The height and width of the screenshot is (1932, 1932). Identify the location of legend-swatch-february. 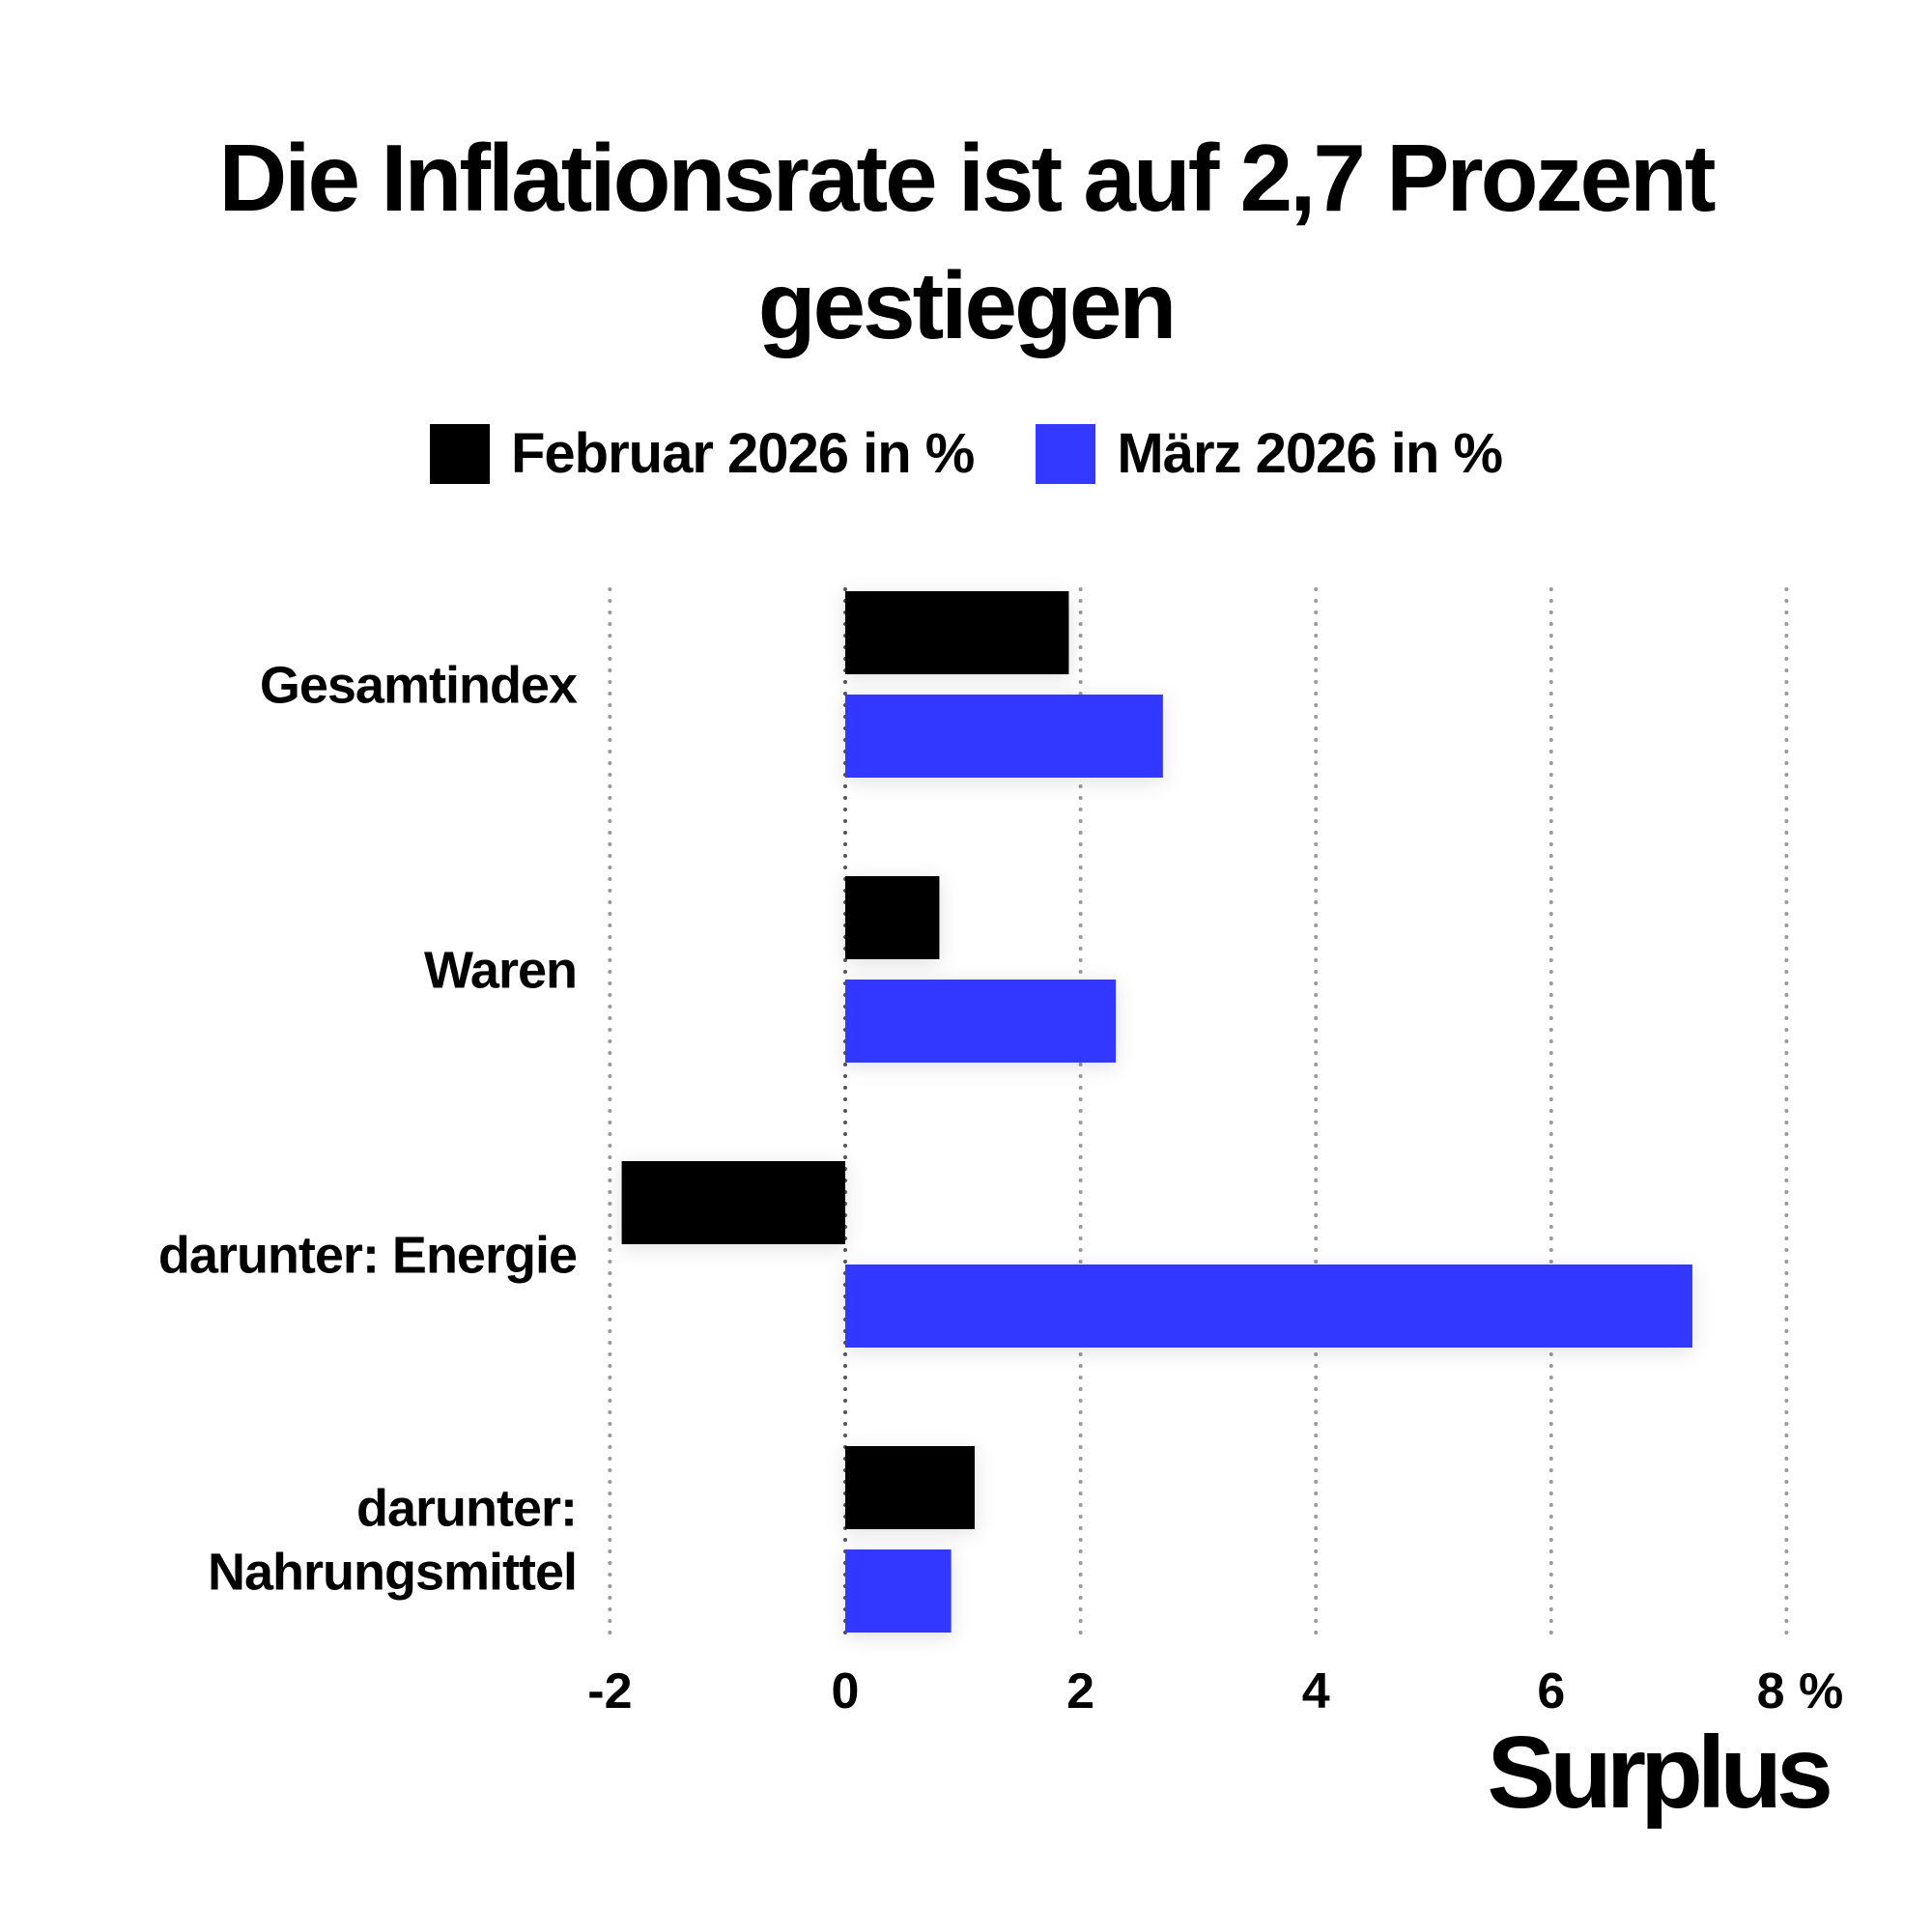
(459, 453).